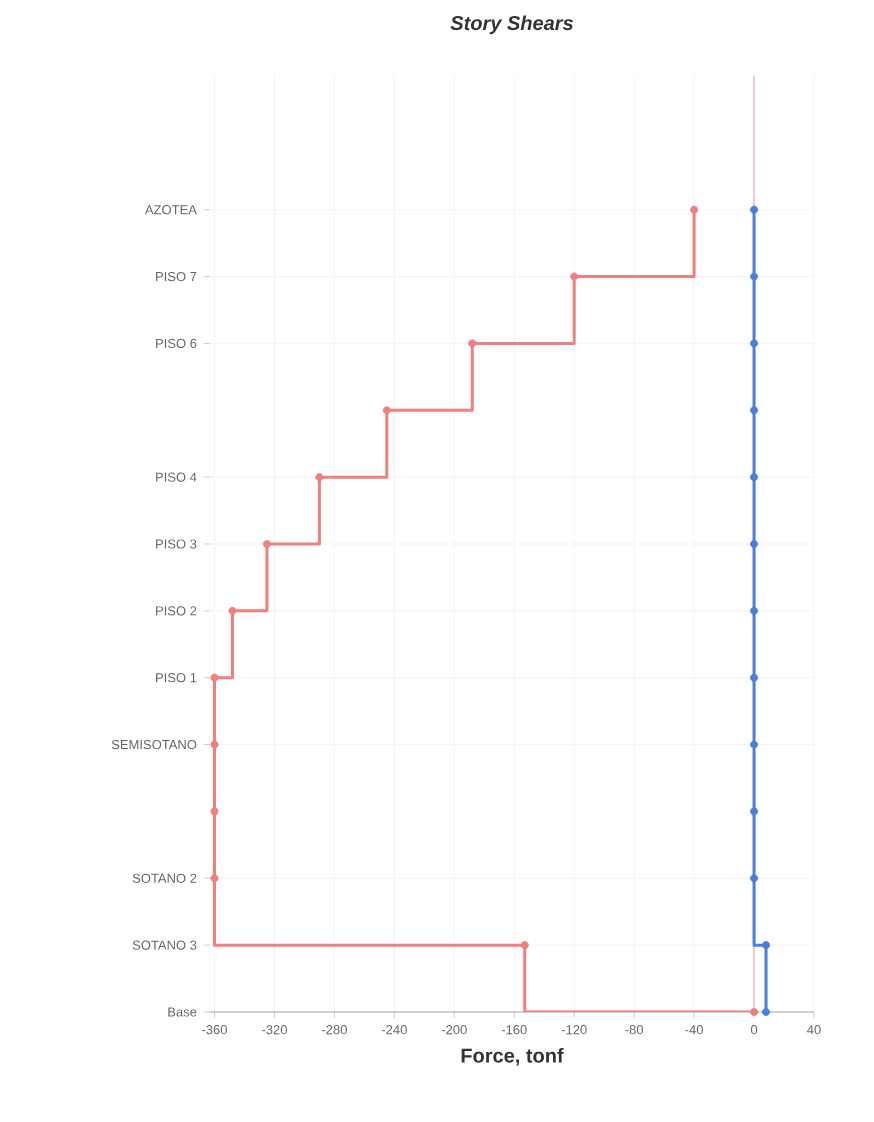  What do you see at coordinates (511, 25) in the screenshot?
I see `chart-title: Story Shears` at bounding box center [511, 25].